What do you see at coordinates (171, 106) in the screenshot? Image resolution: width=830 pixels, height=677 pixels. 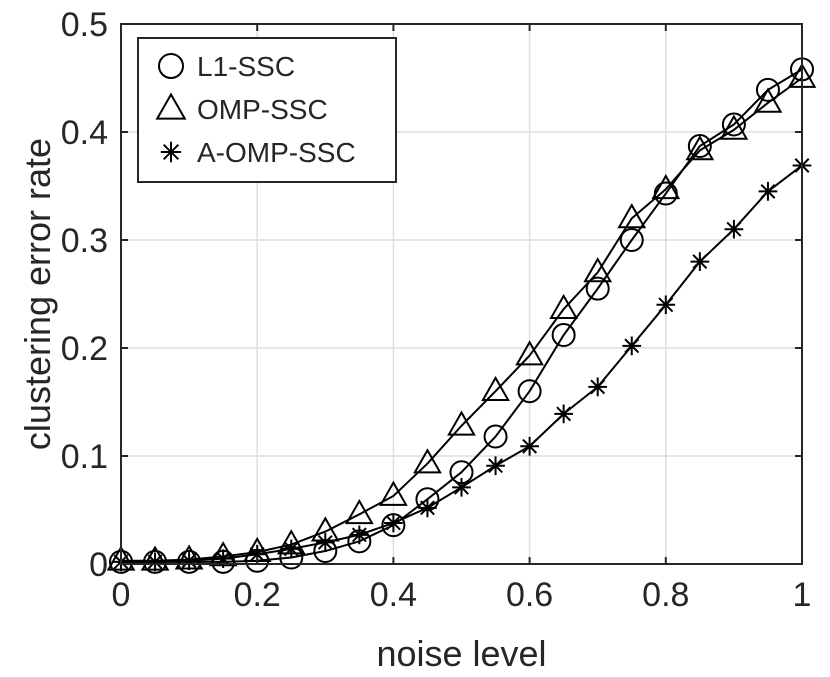 I see `legend-marker-omp-ssc` at bounding box center [171, 106].